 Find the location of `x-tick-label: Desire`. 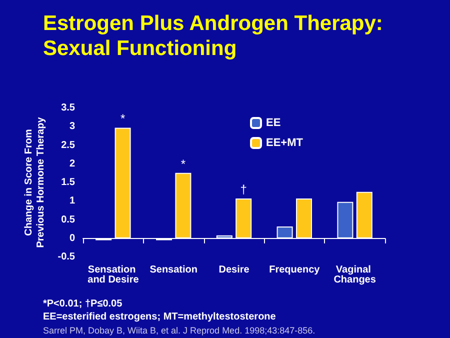

x-tick-label: Desire is located at coordinates (234, 270).